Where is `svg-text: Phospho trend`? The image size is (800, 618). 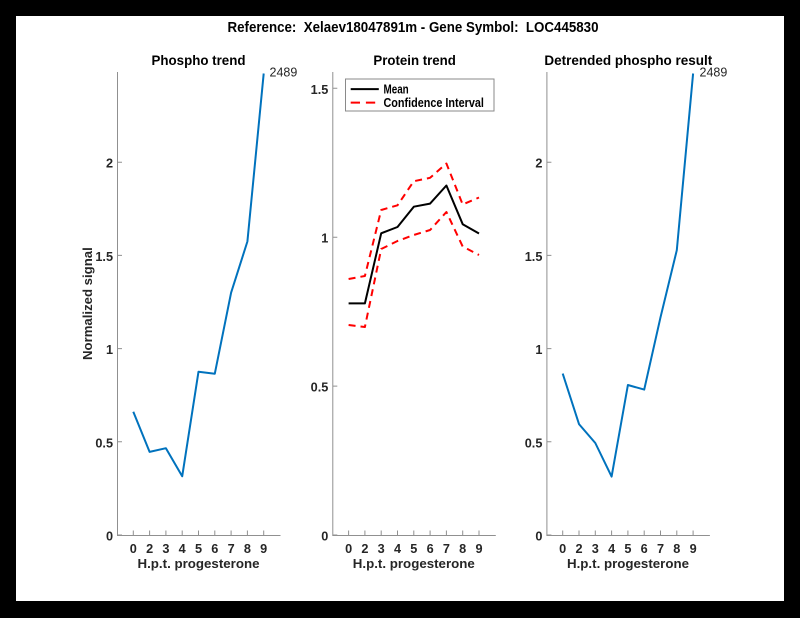 svg-text: Phospho trend is located at coordinates (199, 60).